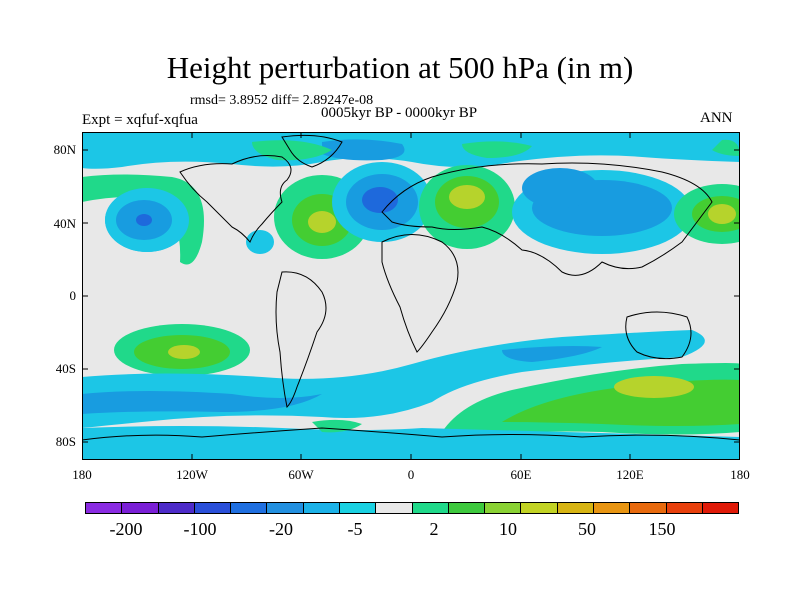 Image resolution: width=800 pixels, height=600 pixels. What do you see at coordinates (587, 529) in the screenshot?
I see `colorbar-label-50: 50` at bounding box center [587, 529].